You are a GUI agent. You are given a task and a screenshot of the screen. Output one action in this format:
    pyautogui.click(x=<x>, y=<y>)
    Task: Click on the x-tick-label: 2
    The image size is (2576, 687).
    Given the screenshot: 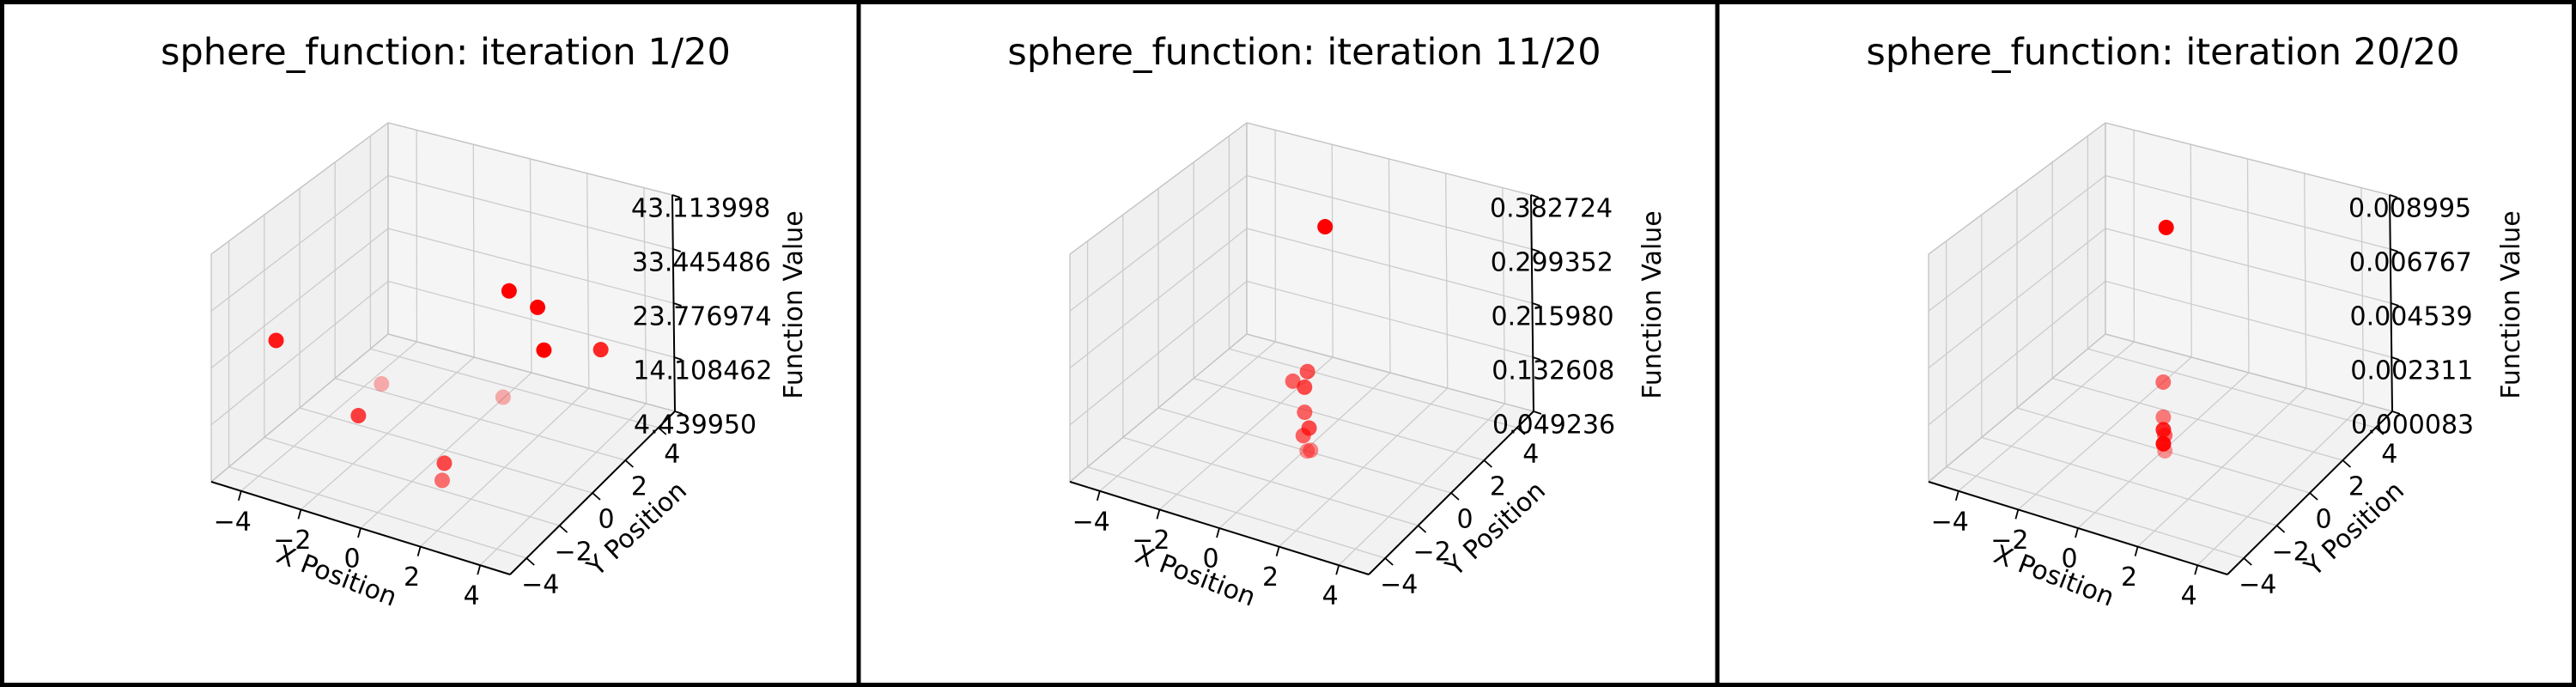 What is the action you would take?
    pyautogui.click(x=1270, y=577)
    